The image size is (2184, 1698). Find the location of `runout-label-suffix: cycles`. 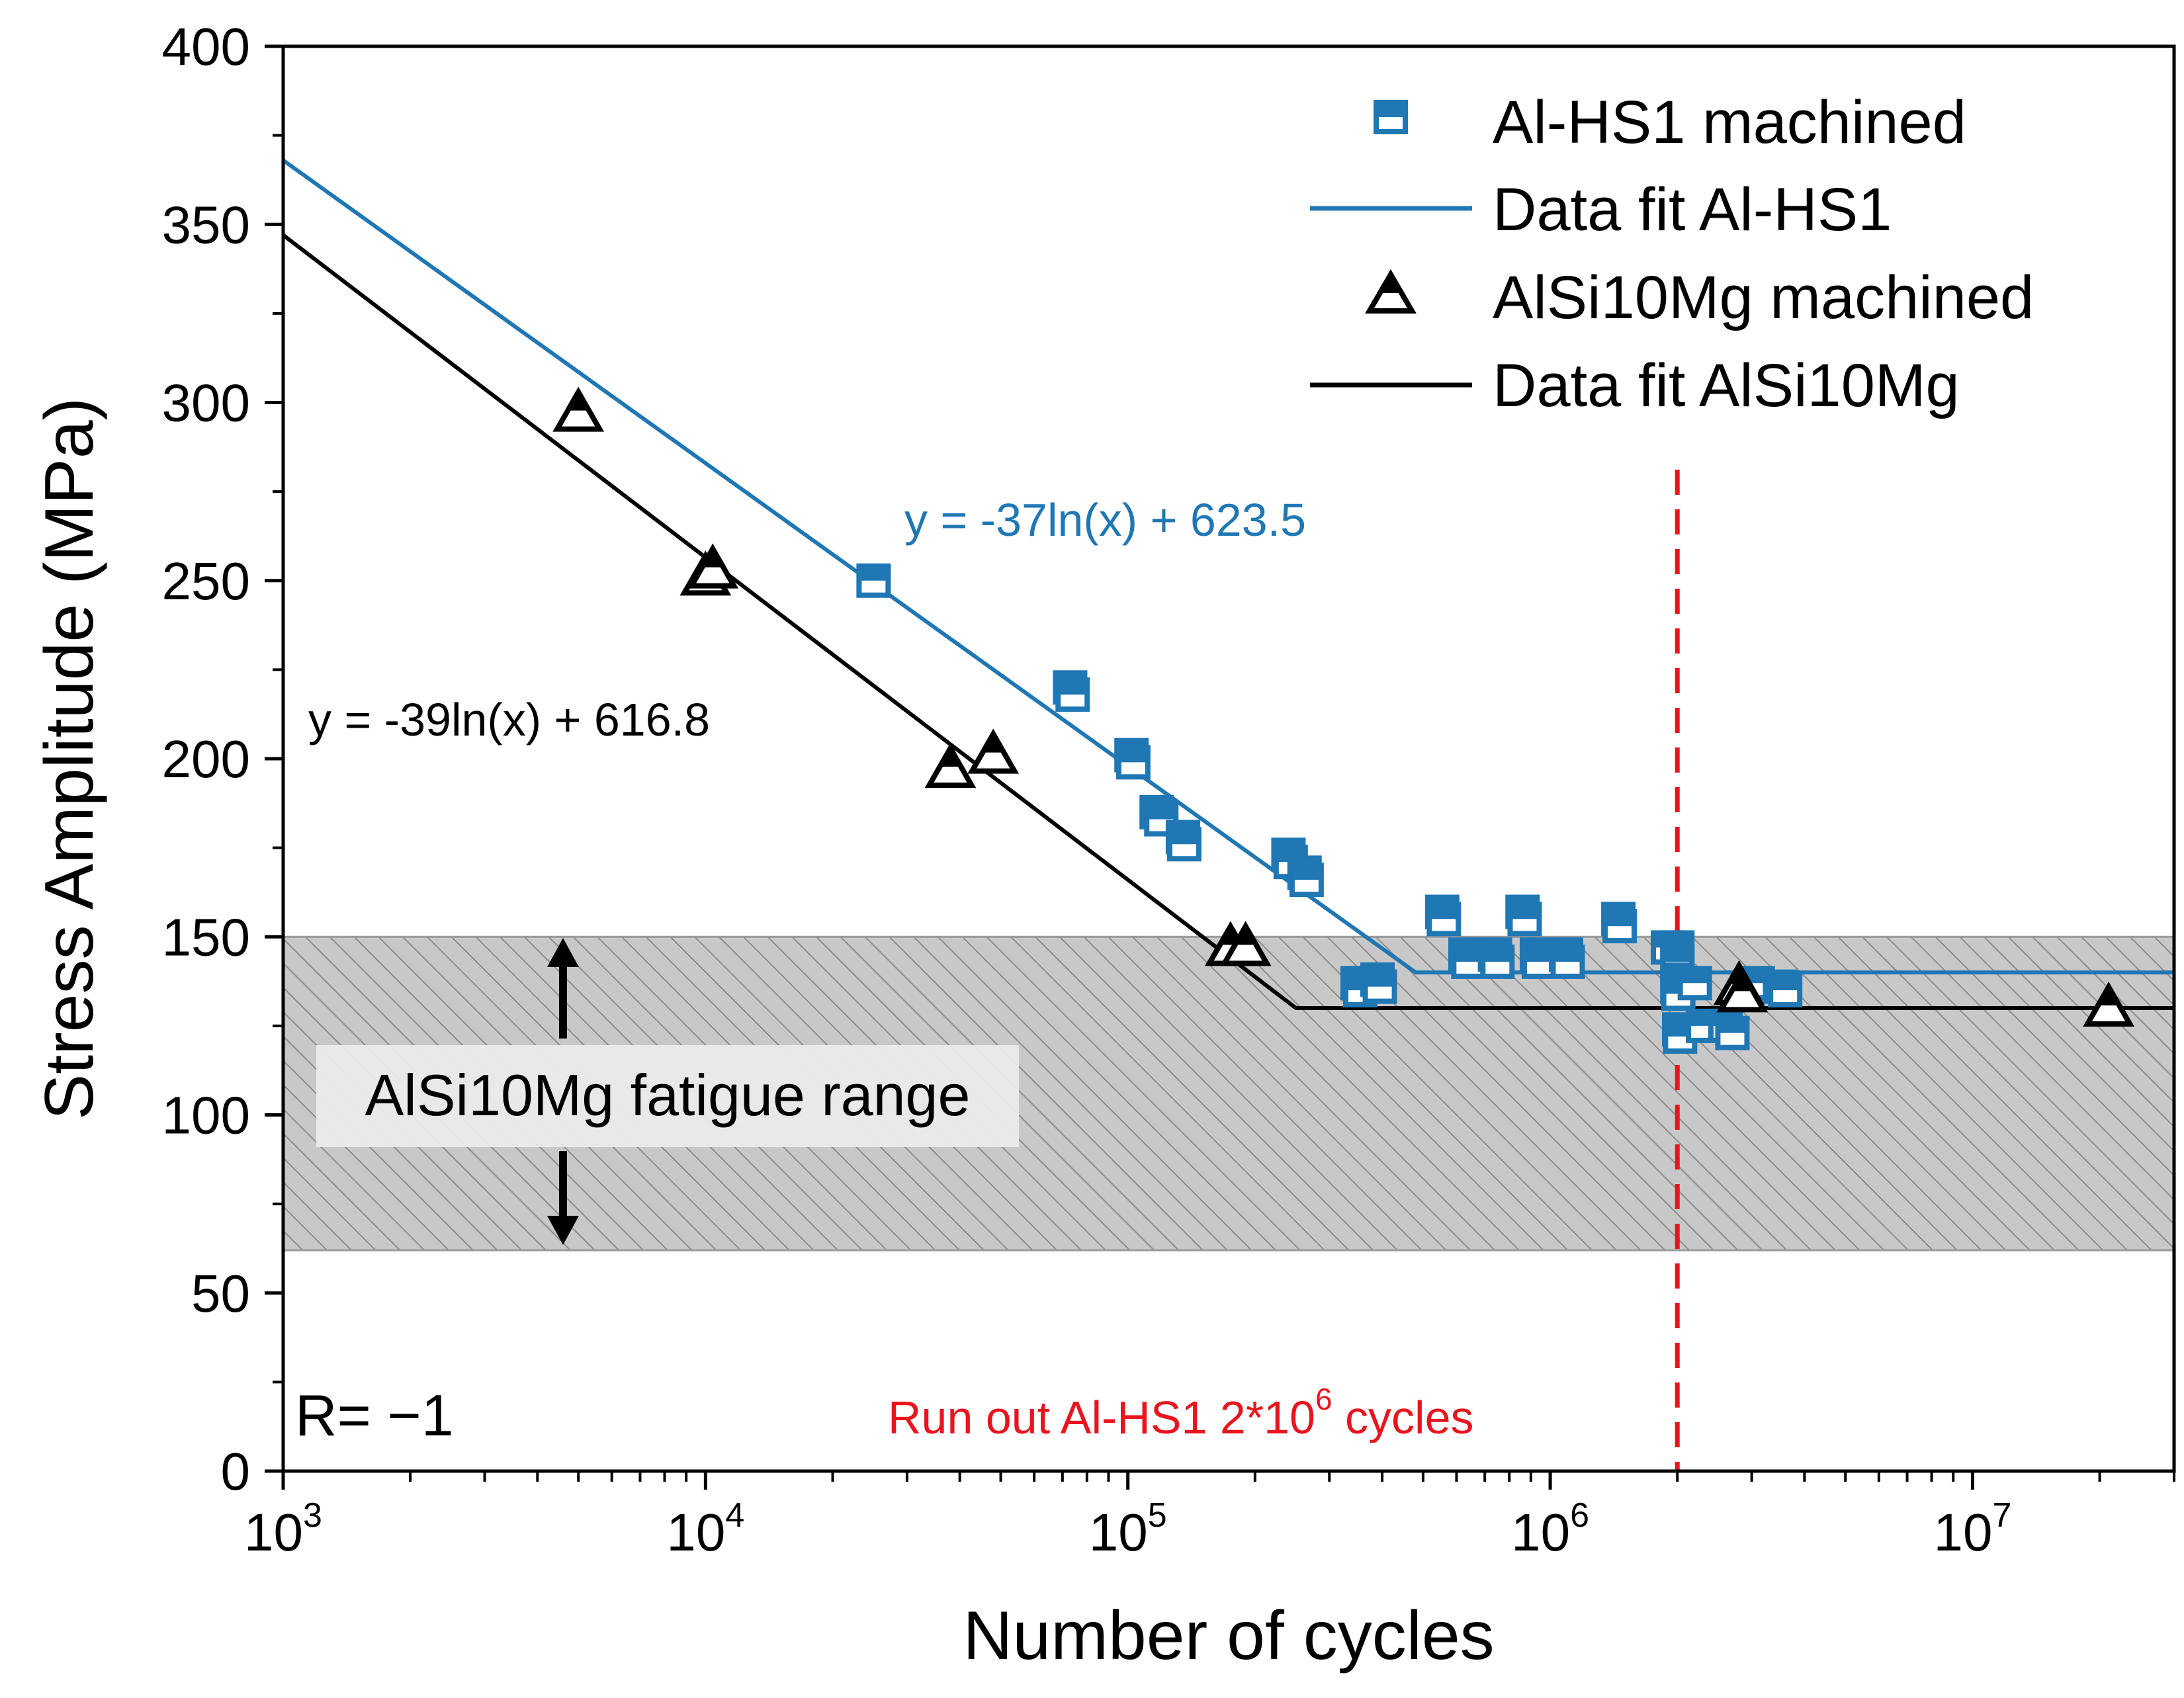

runout-label-suffix: cycles is located at coordinates (1403, 1418).